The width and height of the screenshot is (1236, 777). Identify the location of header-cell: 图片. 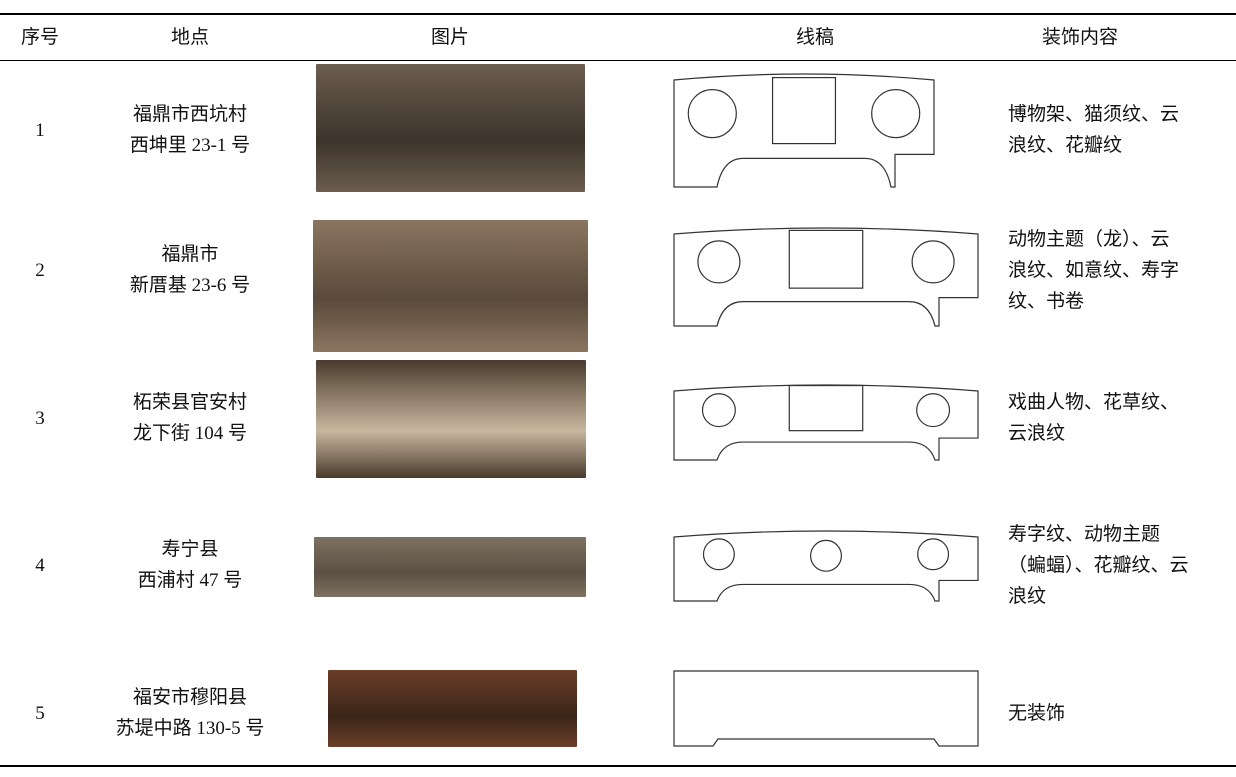
(450, 37).